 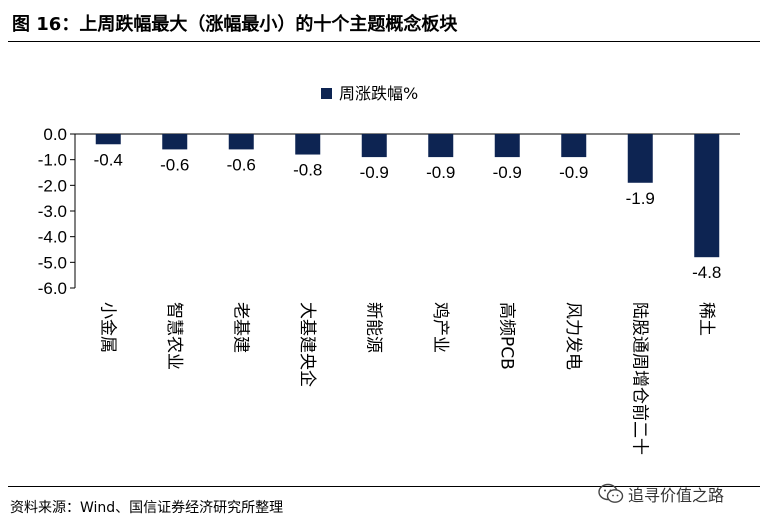 I want to click on category-label: 鸡产业, so click(x=440, y=327).